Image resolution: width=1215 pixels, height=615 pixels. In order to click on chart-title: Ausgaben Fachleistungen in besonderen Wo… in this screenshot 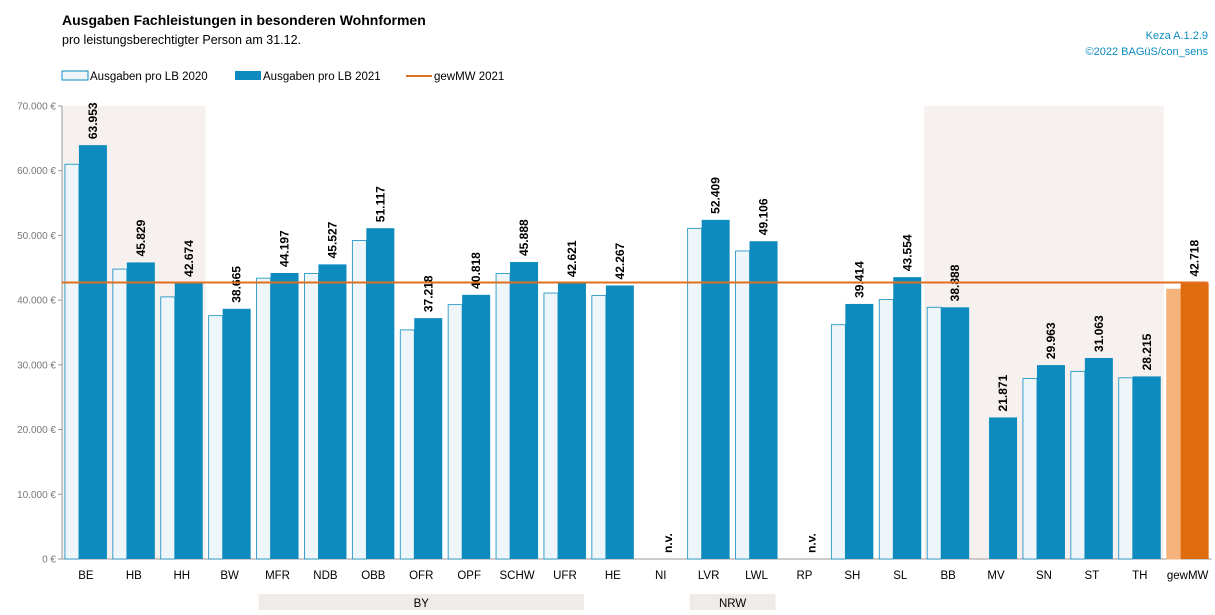, I will do `click(244, 20)`.